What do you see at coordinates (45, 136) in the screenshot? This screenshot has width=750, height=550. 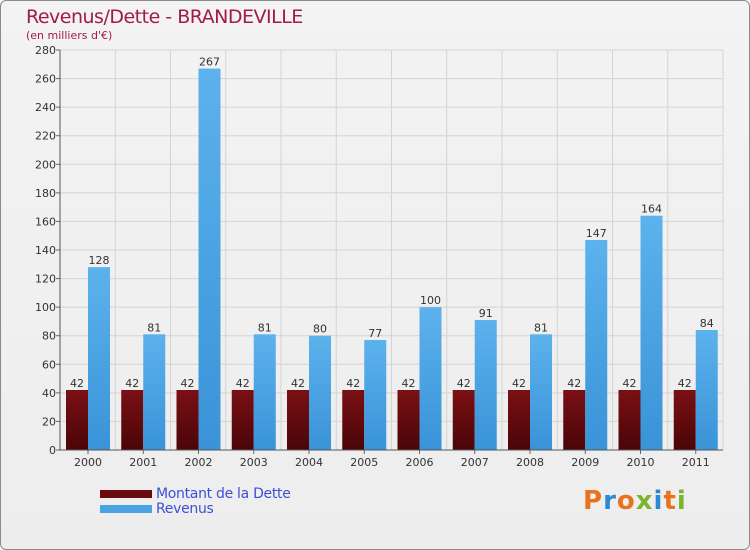 I see `y-tick-label: 220` at bounding box center [45, 136].